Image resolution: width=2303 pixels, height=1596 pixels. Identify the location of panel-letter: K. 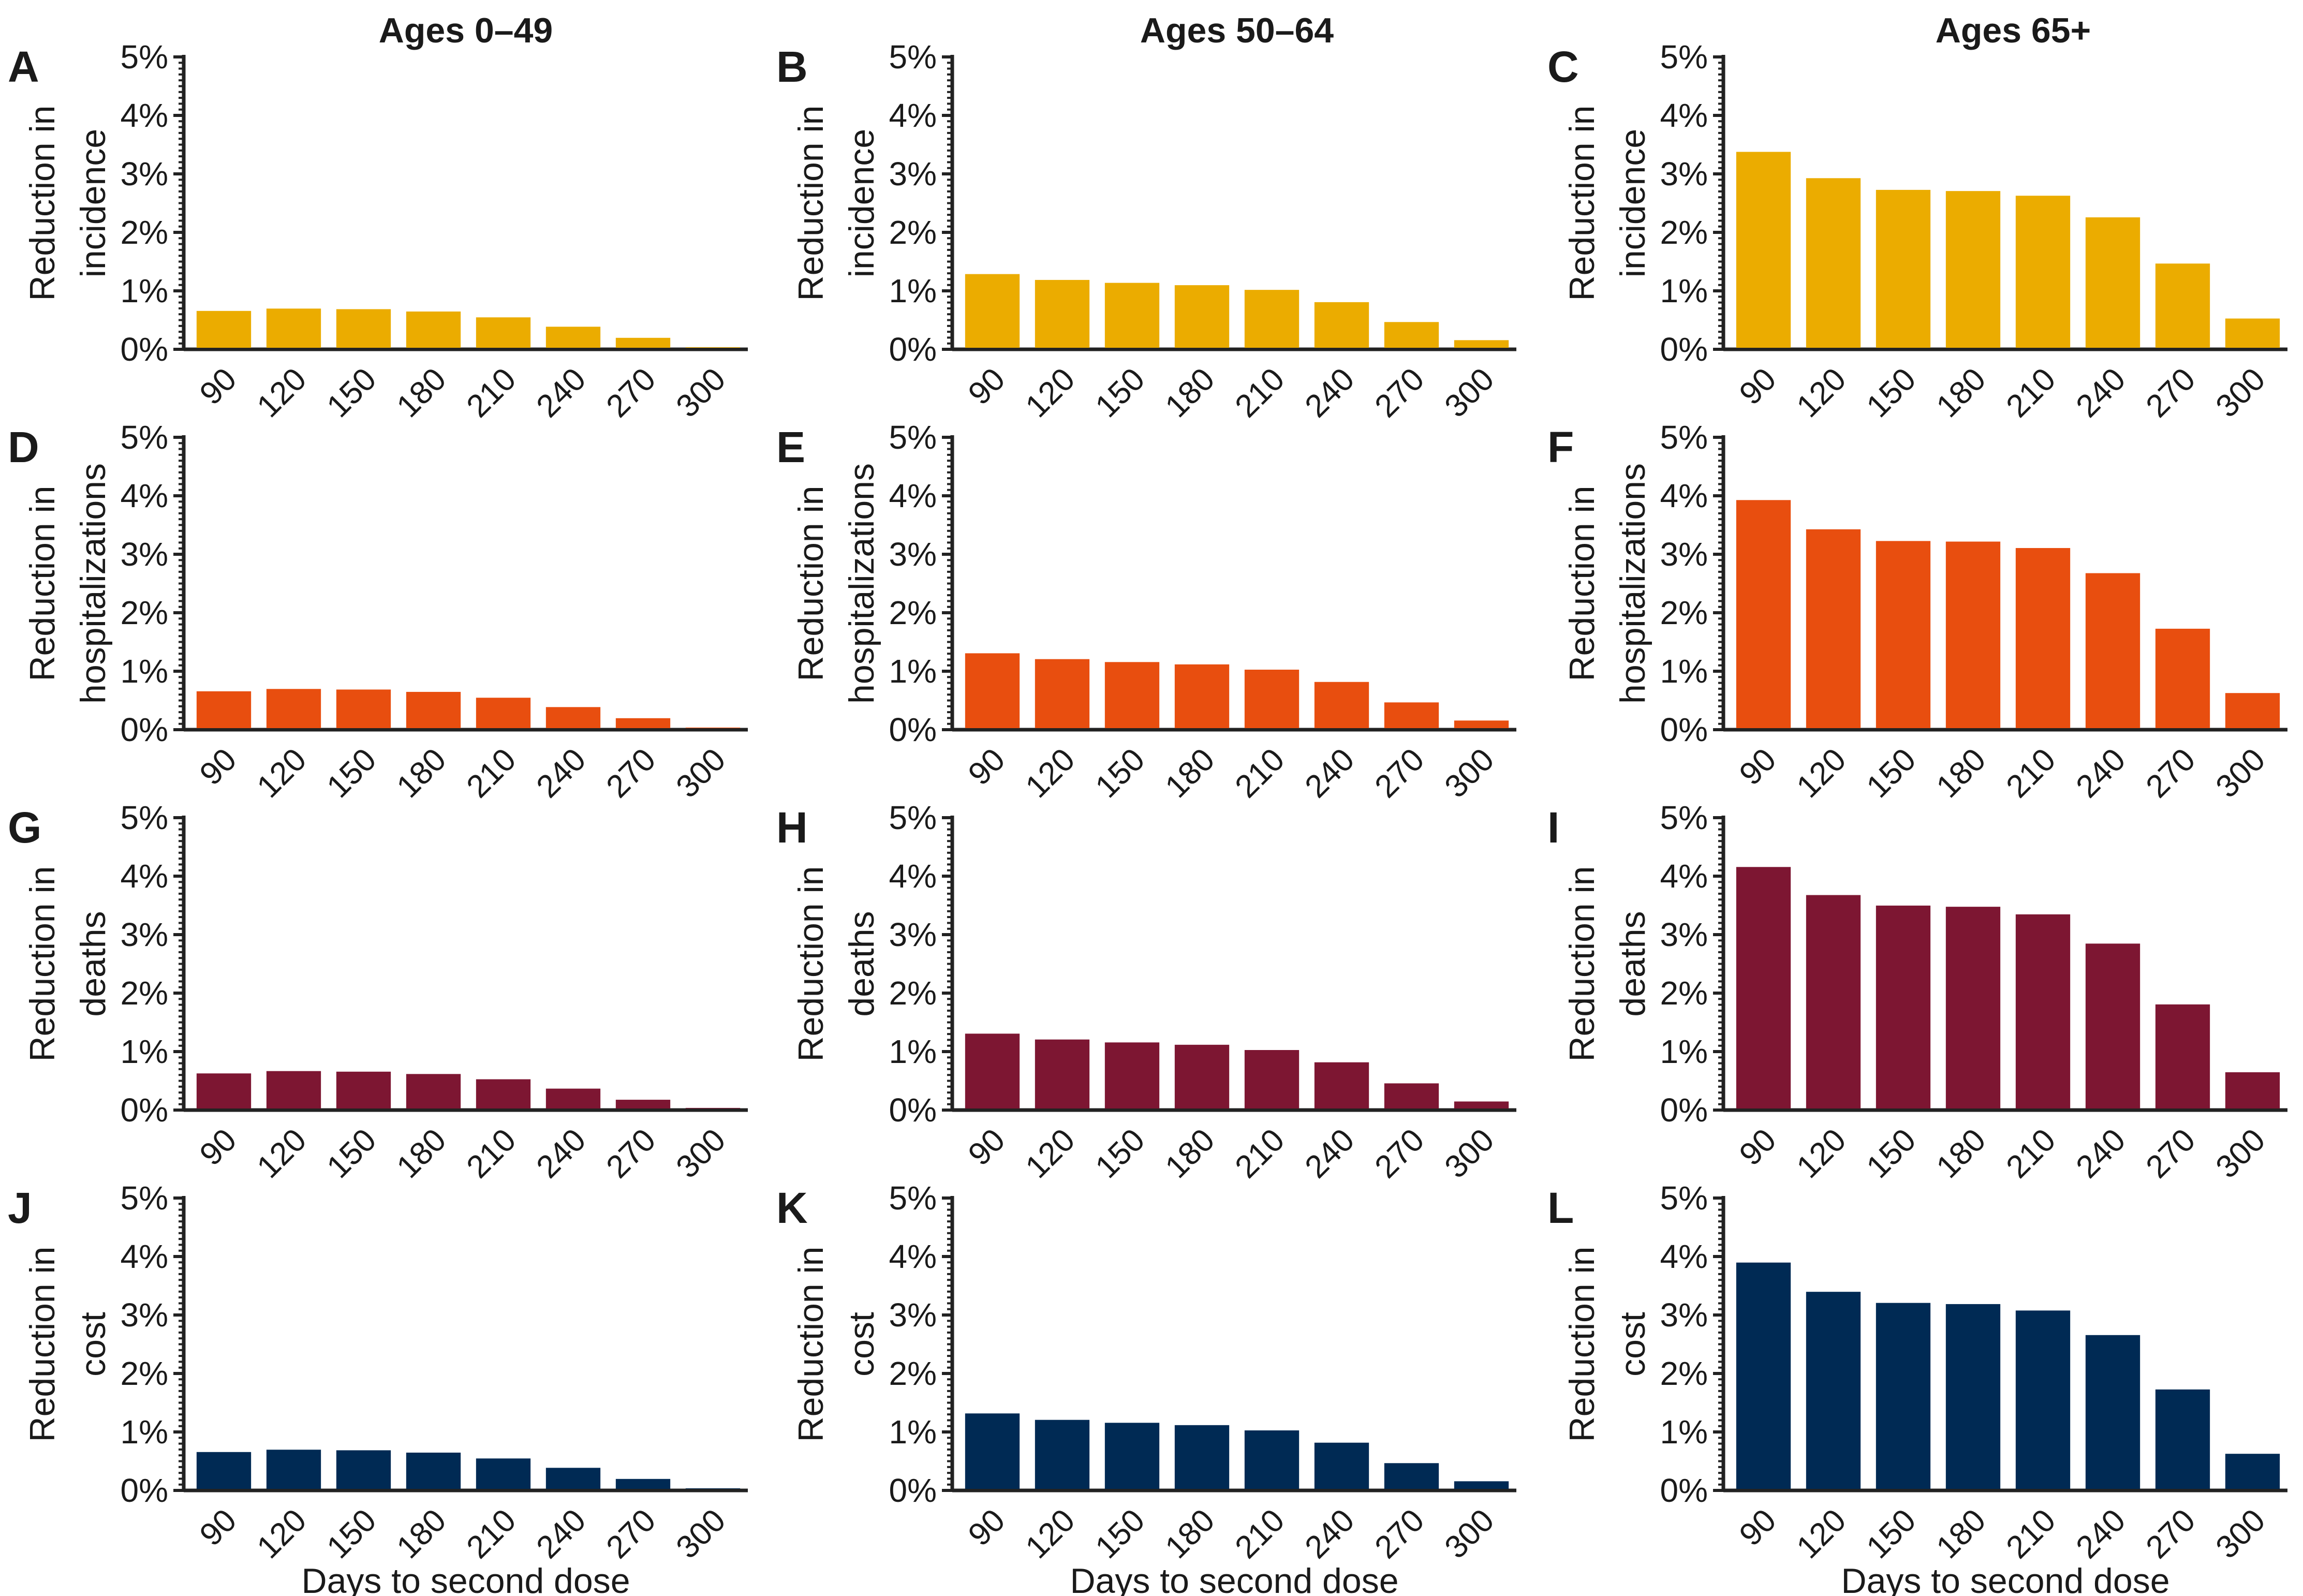
(792, 1208).